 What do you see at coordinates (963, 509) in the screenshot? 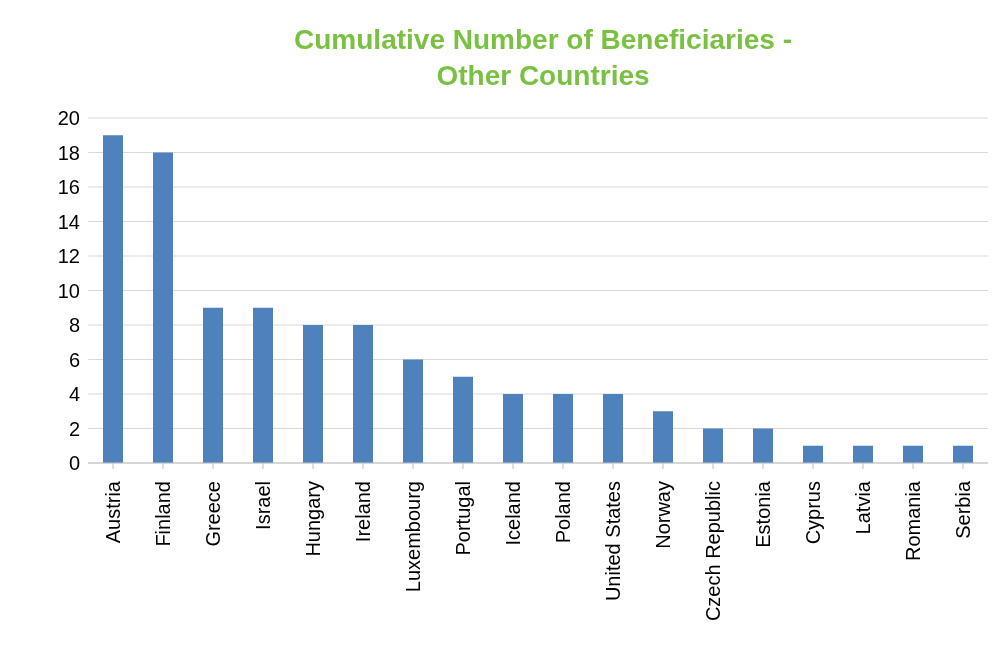
I see `x-tick-label: Serbia` at bounding box center [963, 509].